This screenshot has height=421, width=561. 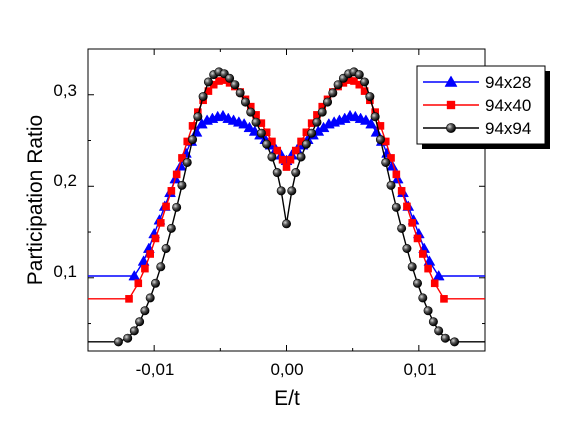 What do you see at coordinates (451, 105) in the screenshot?
I see `legend-marker-94x40` at bounding box center [451, 105].